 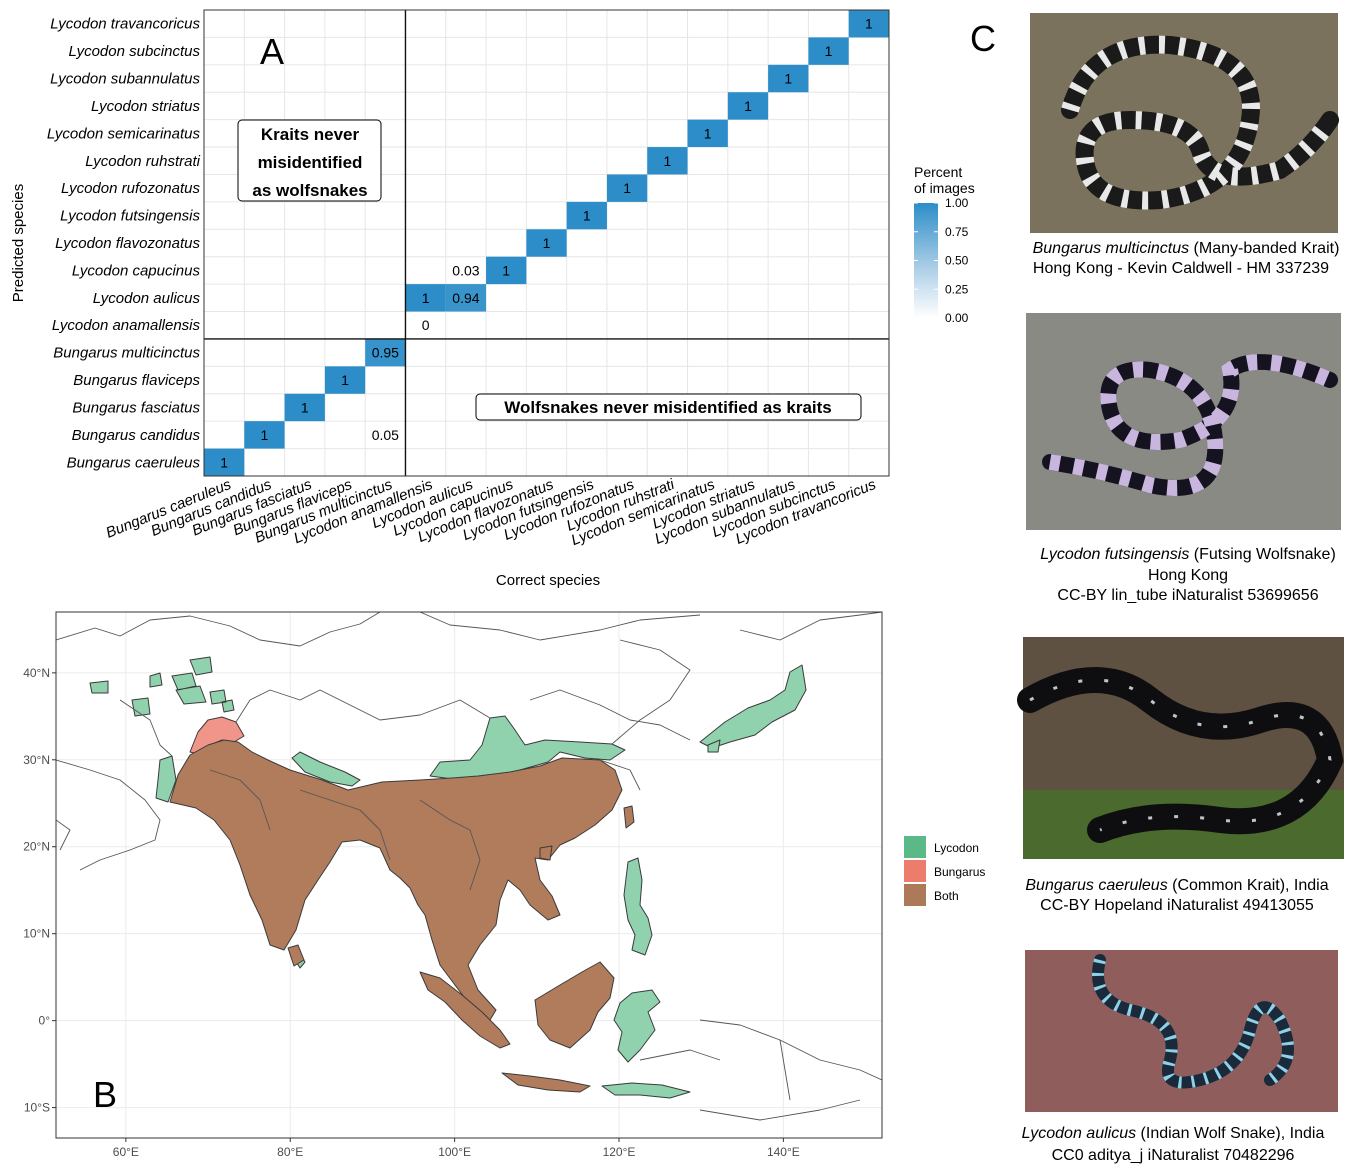 I want to click on heatmap-y-tick-label: Lycodon futsingensis, so click(x=130, y=216).